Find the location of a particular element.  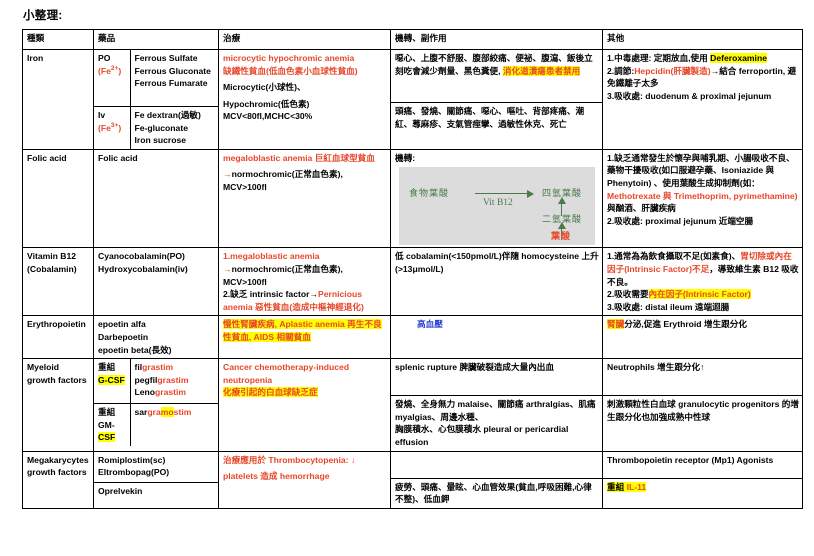

drug-names-tpo: Romiplostim(sc) Eltrombopag(PO) is located at coordinates (156, 467).